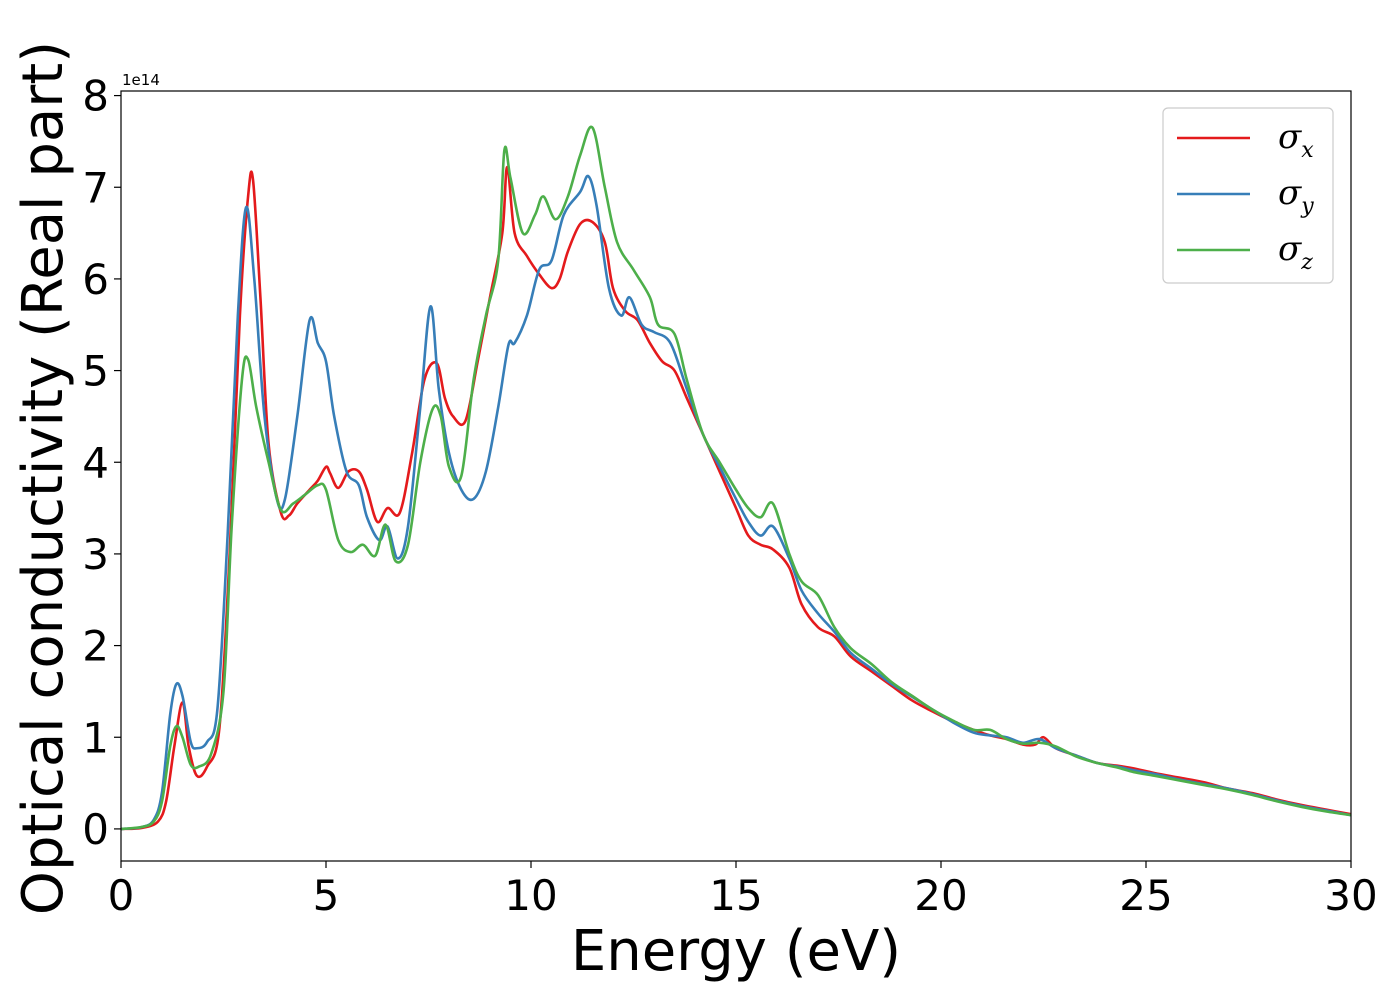 This screenshot has width=1400, height=1000. I want to click on y-tick-label: 1, so click(95, 737).